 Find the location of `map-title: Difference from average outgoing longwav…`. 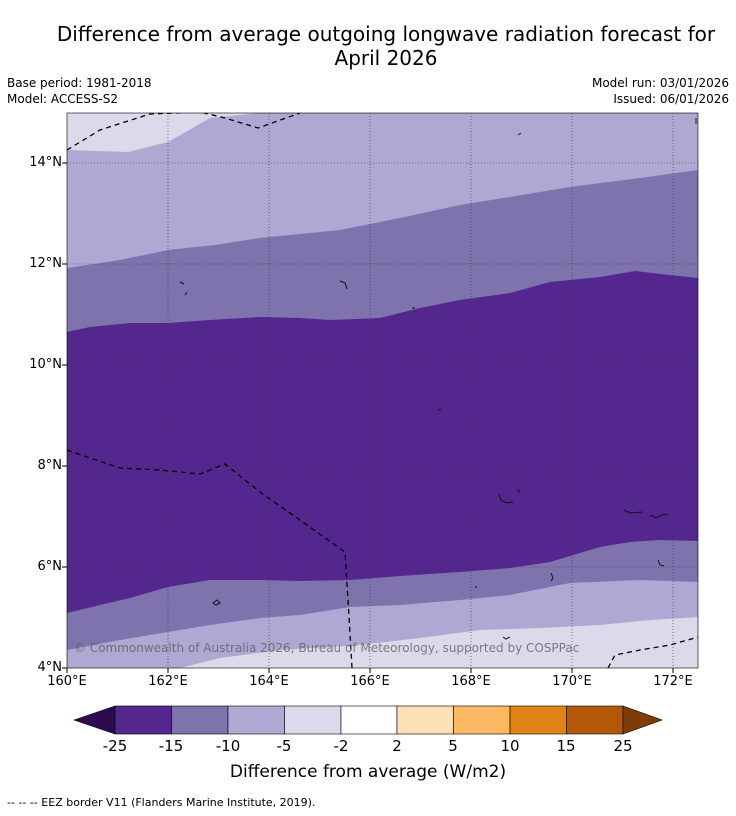

map-title: Difference from average outgoing longwav… is located at coordinates (368, 46).